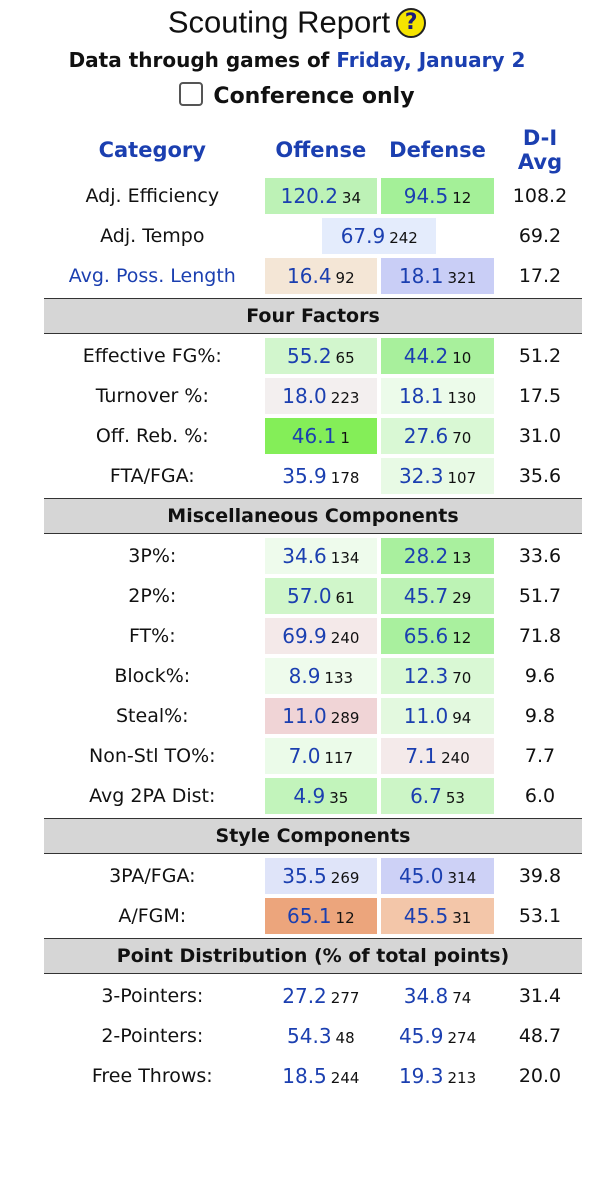 The width and height of the screenshot is (594, 1180). What do you see at coordinates (304, 716) in the screenshot?
I see `offense-cell-steal-value: 11.0` at bounding box center [304, 716].